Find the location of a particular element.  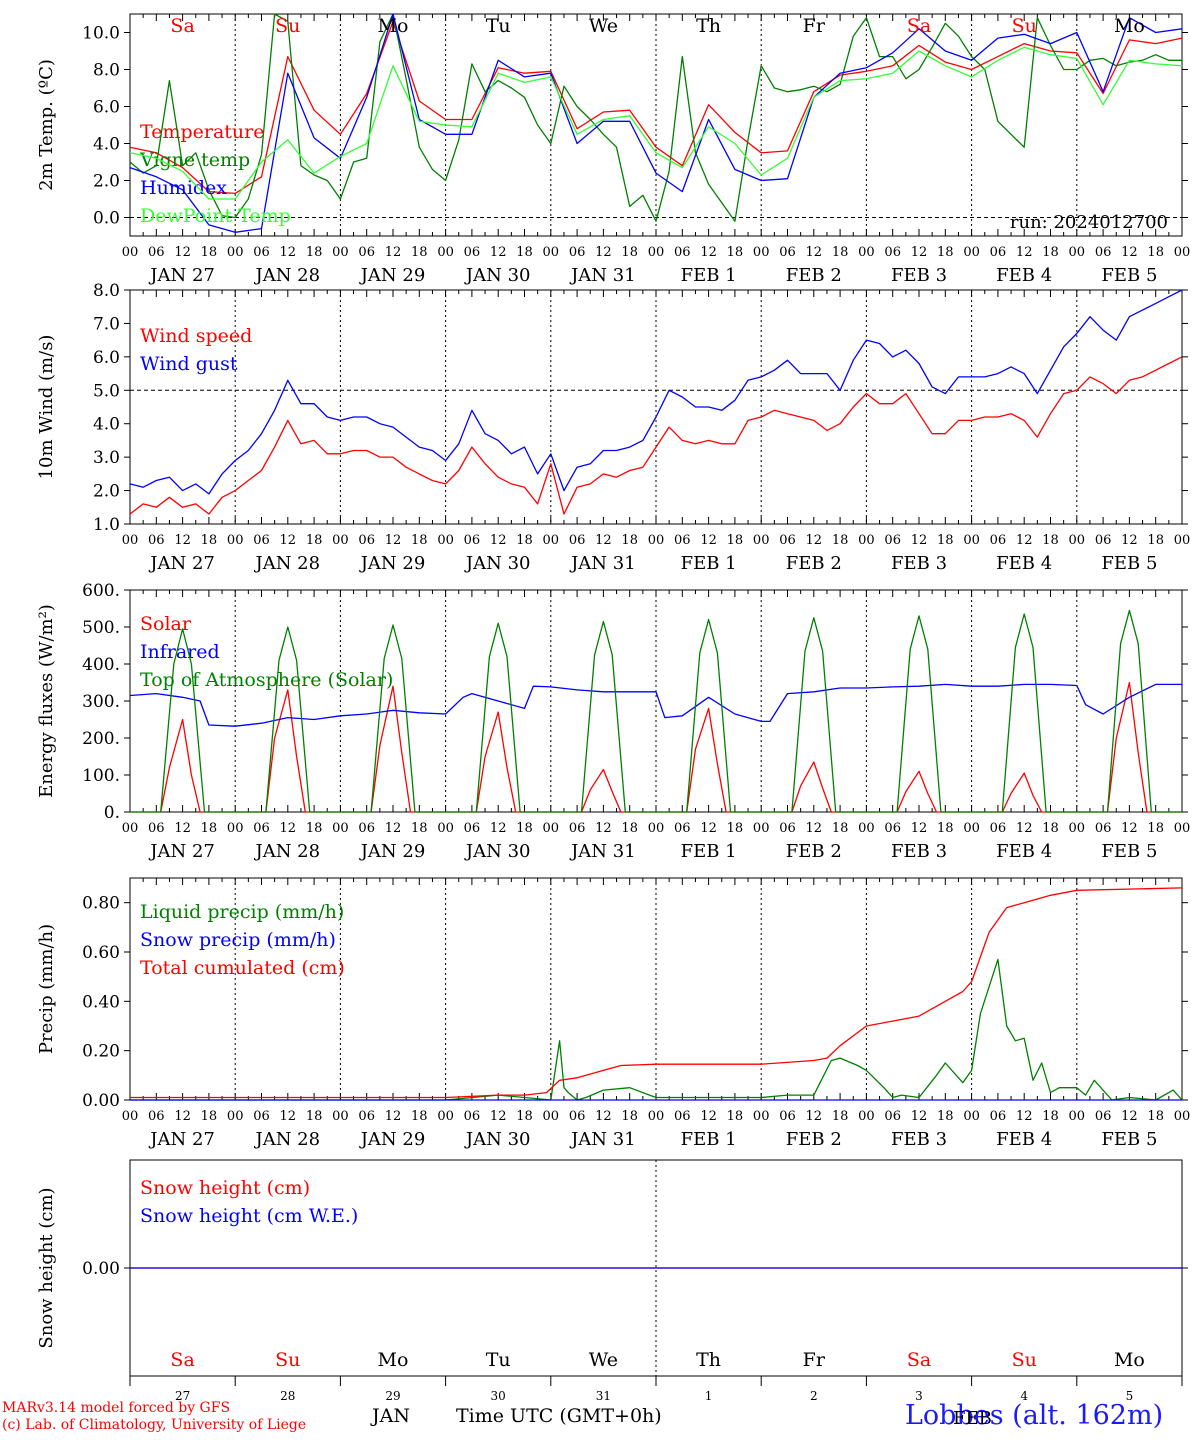

panel-1-annotations: Sa Su Mo Tu We Th Fr Sa Su Mo run: 2024012700 is located at coordinates (669, 124).